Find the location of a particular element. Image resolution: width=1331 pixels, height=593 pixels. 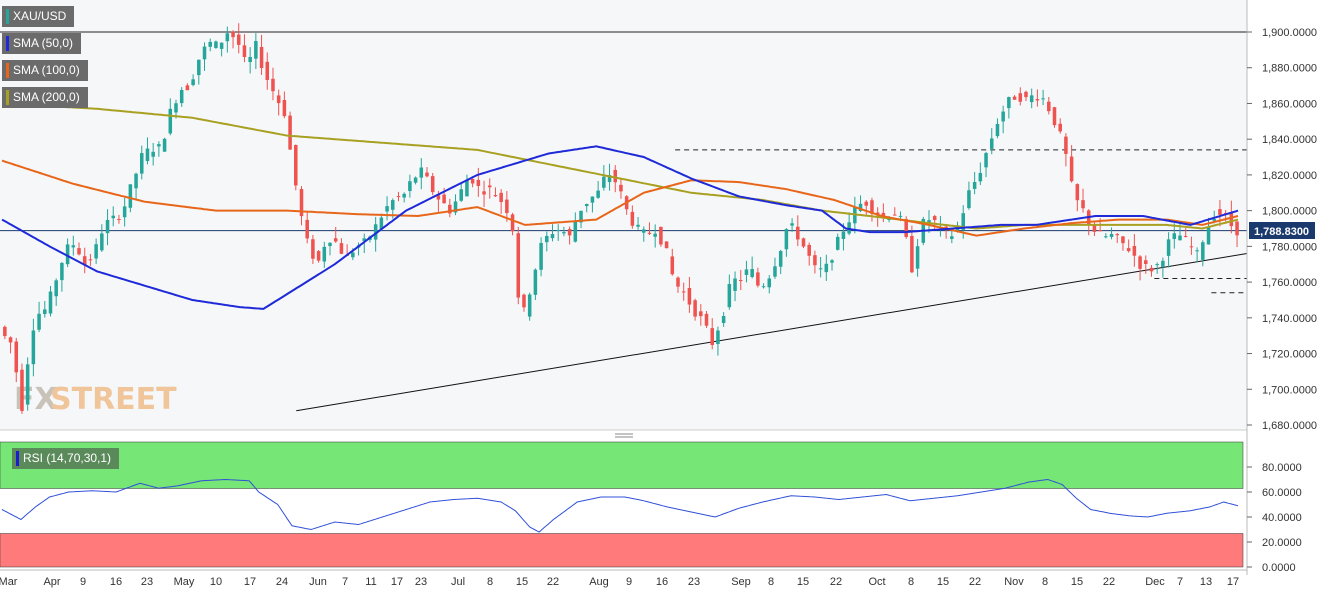

x-tick-label: Apr is located at coordinates (51, 582).